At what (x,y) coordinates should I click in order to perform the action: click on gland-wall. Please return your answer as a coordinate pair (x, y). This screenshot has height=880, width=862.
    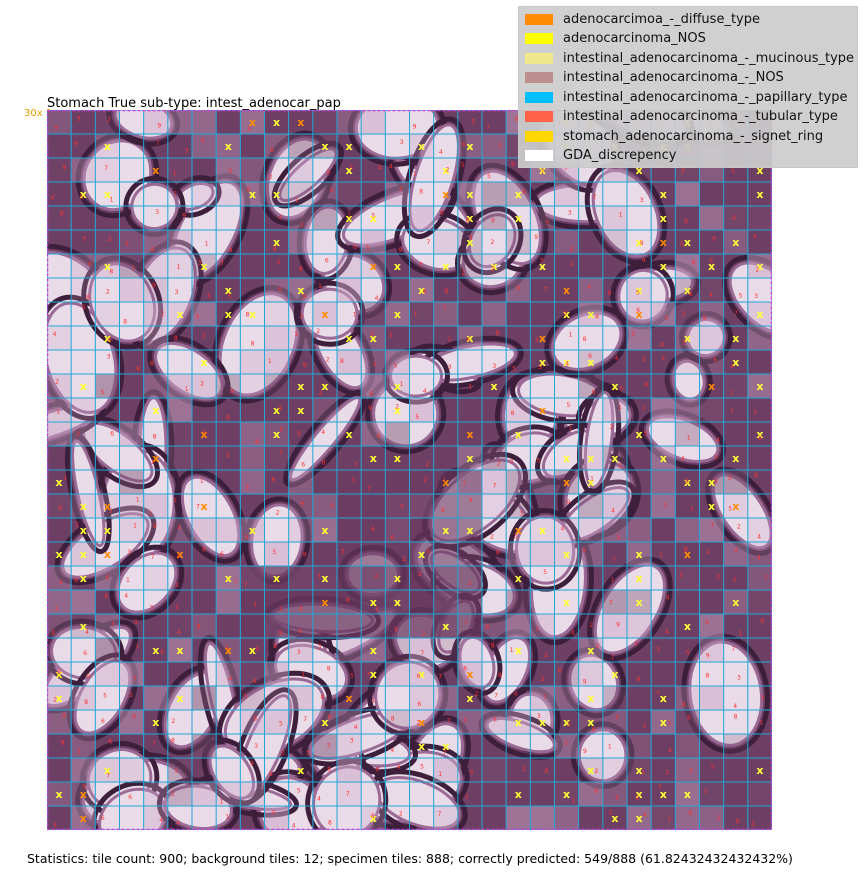
    Looking at the image, I should click on (746, 298).